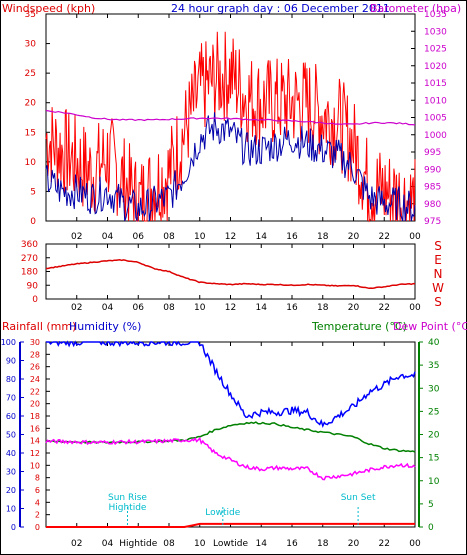 This screenshot has height=555, width=467. What do you see at coordinates (29, 259) in the screenshot?
I see `dir-ytick-label: 270` at bounding box center [29, 259].